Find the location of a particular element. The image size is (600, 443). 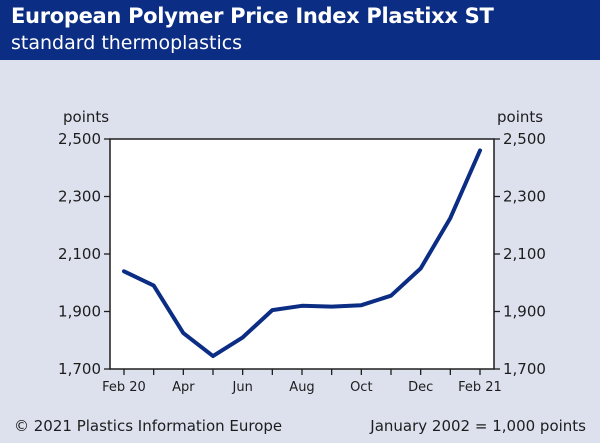

y-tick-label-left: 2,100 is located at coordinates (79, 254).